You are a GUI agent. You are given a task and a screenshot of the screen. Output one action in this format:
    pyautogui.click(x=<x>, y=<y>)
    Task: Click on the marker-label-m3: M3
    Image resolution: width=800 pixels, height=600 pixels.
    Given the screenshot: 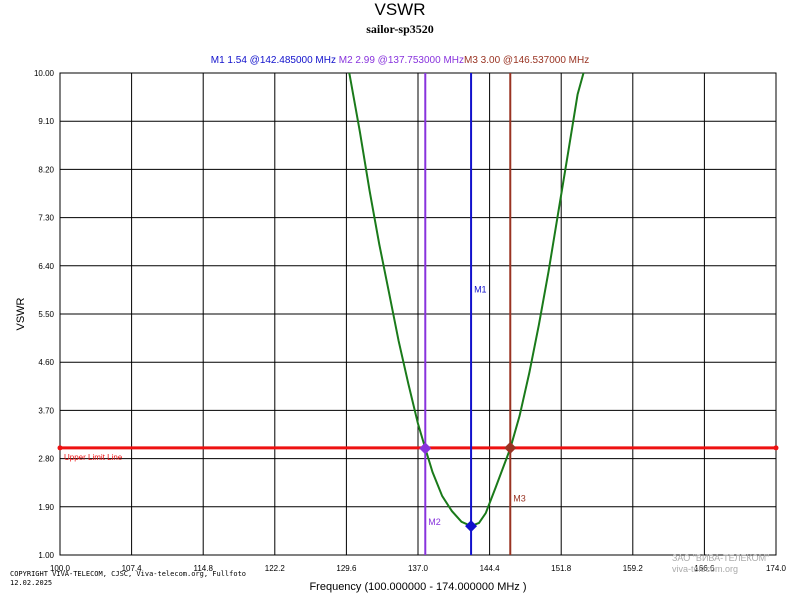 What is the action you would take?
    pyautogui.click(x=519, y=498)
    